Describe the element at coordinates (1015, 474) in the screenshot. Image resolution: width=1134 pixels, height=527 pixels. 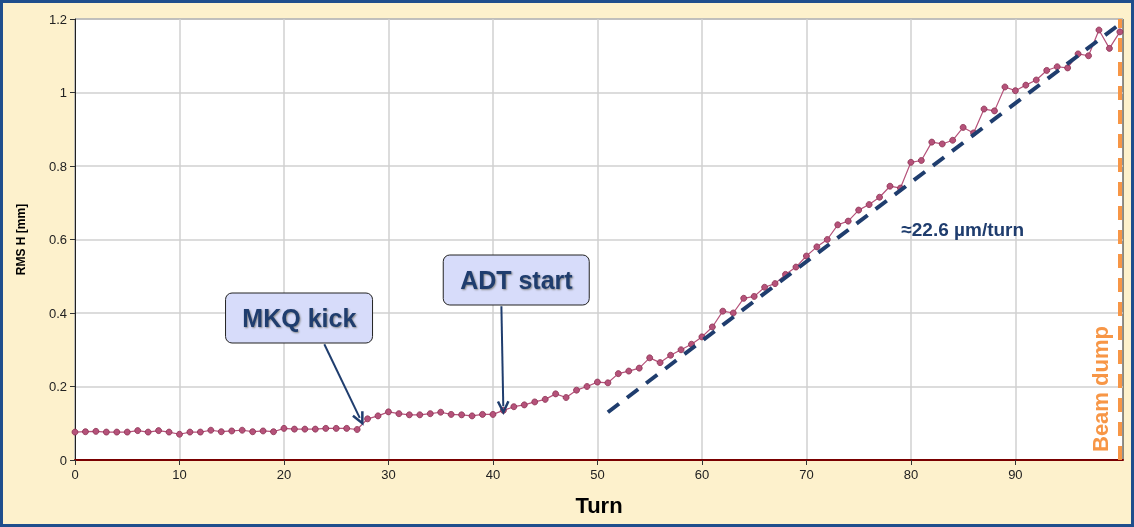
I see `x-tick-label: 90` at that location.